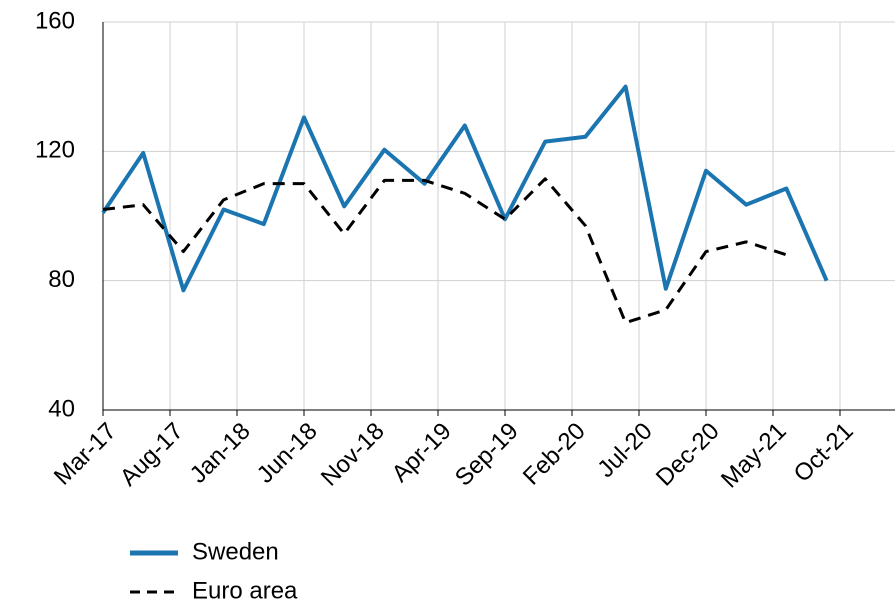  I want to click on x-tick-label: Aug-17, so click(152, 455).